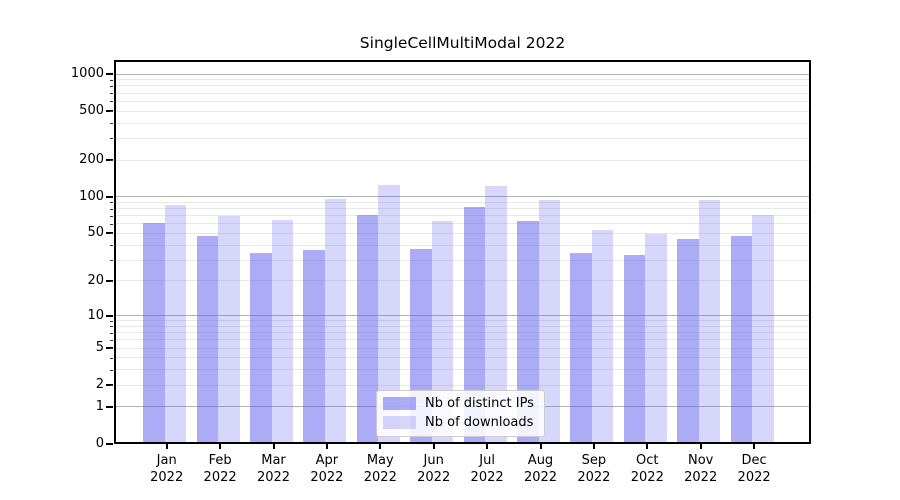 The image size is (900, 500). What do you see at coordinates (207, 338) in the screenshot?
I see `bar-distinct-ips-feb` at bounding box center [207, 338].